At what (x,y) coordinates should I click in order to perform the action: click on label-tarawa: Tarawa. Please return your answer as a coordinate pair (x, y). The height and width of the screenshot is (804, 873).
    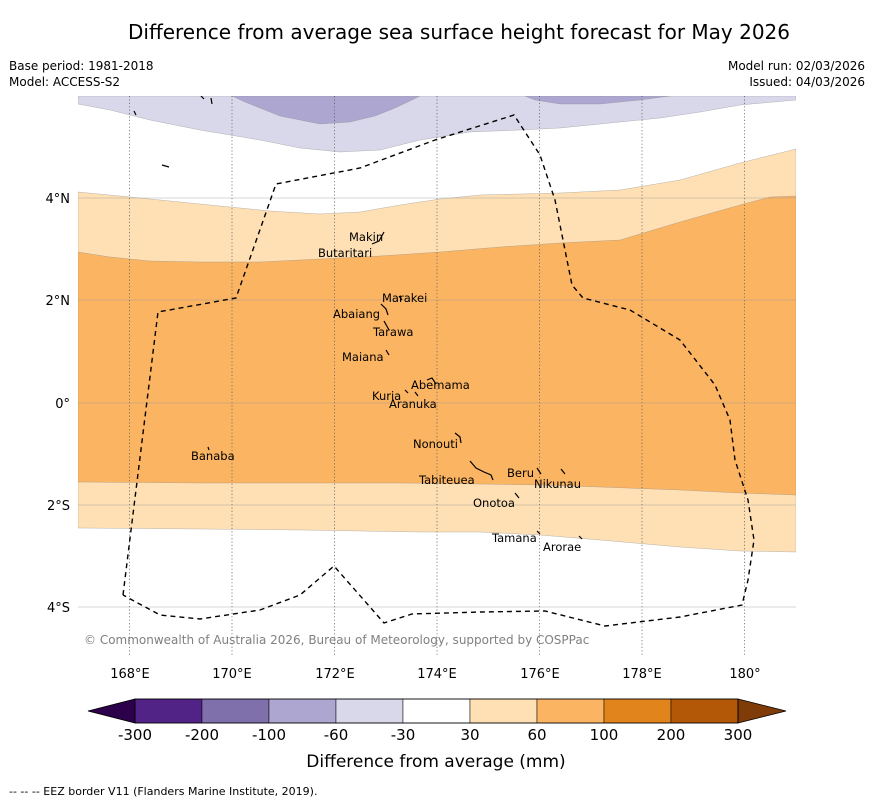
    Looking at the image, I should click on (392, 332).